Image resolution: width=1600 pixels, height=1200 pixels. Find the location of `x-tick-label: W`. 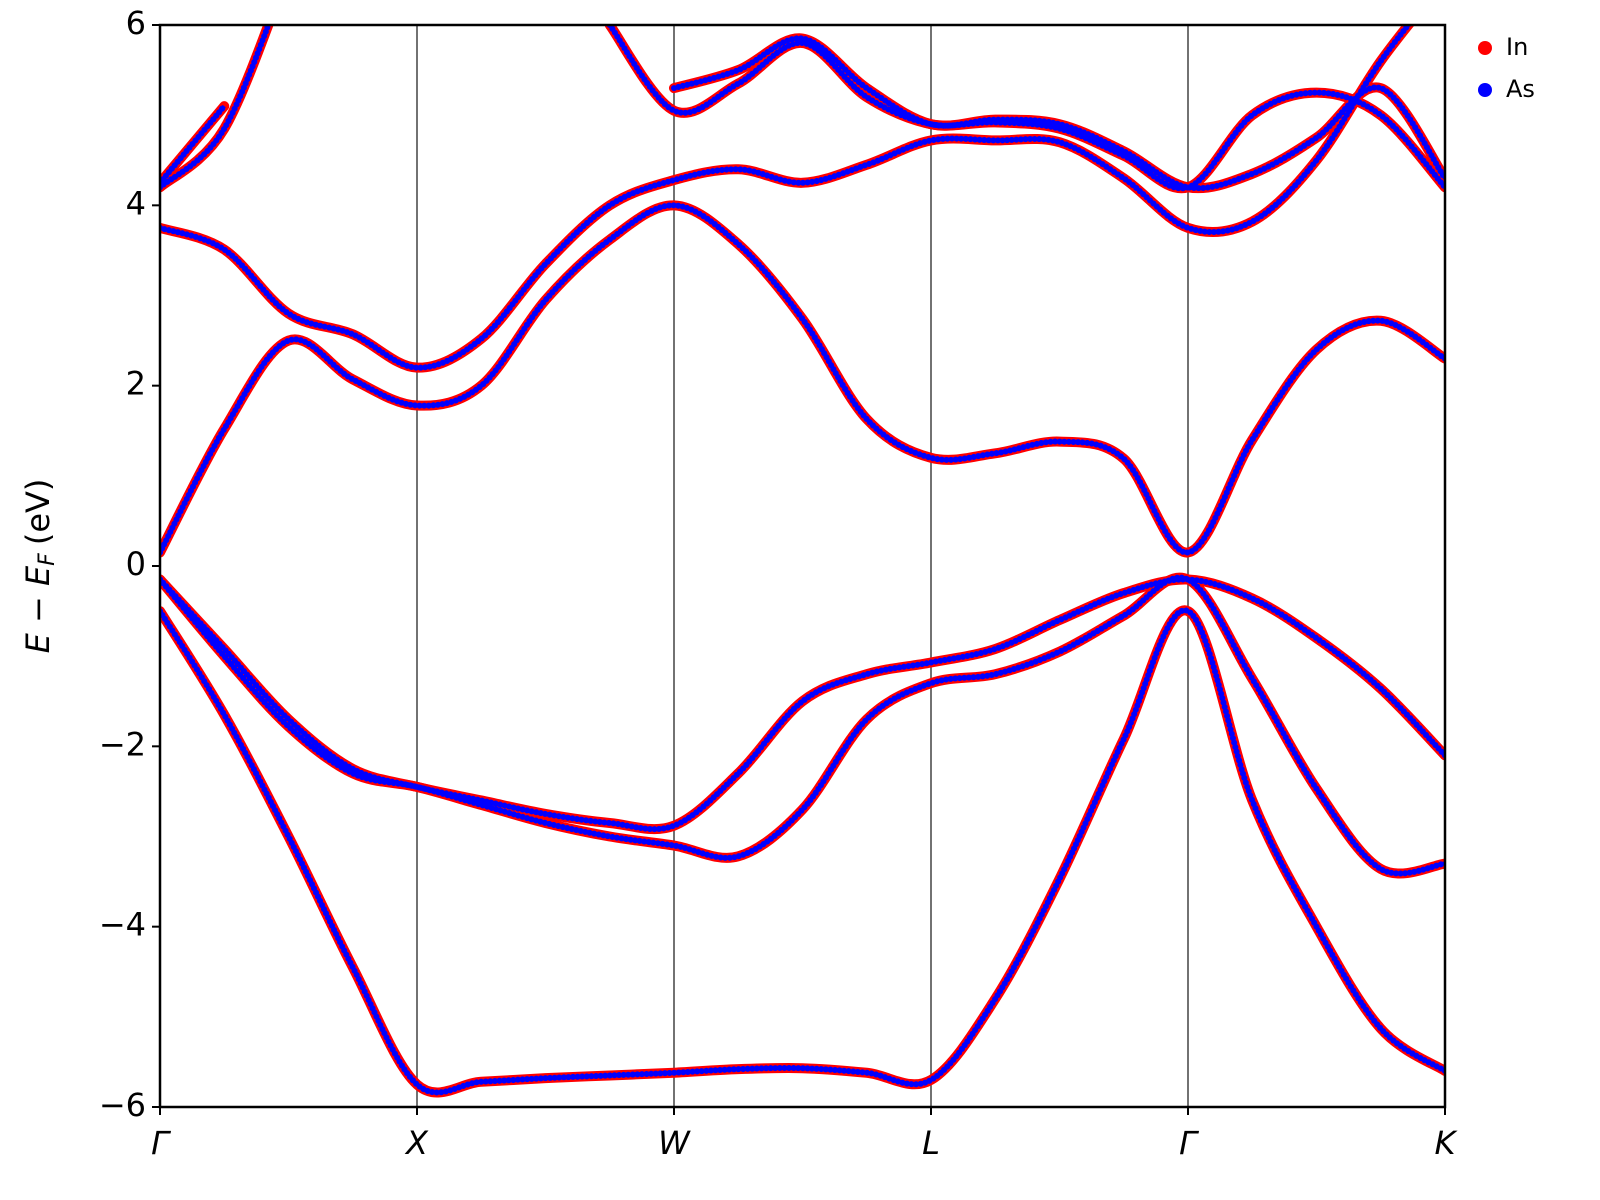

x-tick-label: W is located at coordinates (674, 1143).